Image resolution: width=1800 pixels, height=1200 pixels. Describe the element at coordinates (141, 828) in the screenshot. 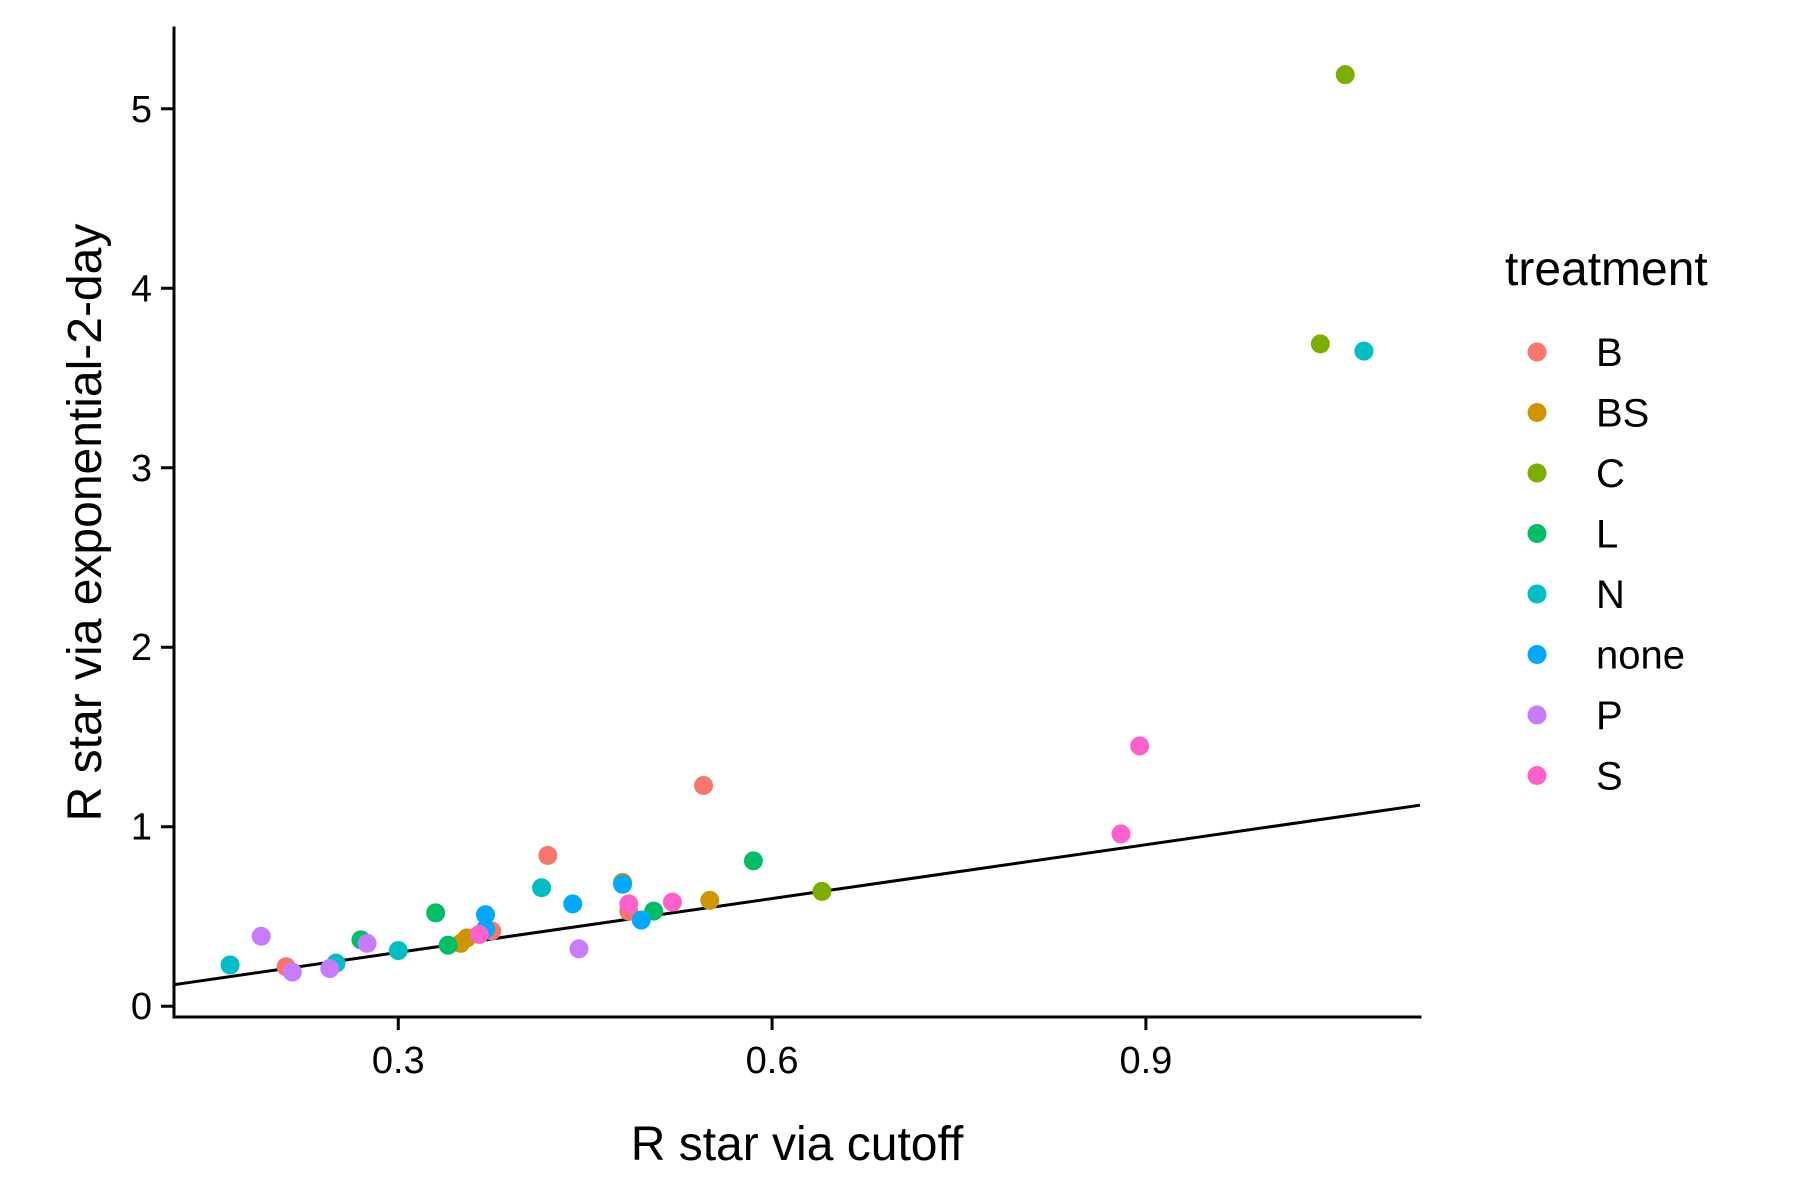

I see `y-tick-label-1: 1` at that location.